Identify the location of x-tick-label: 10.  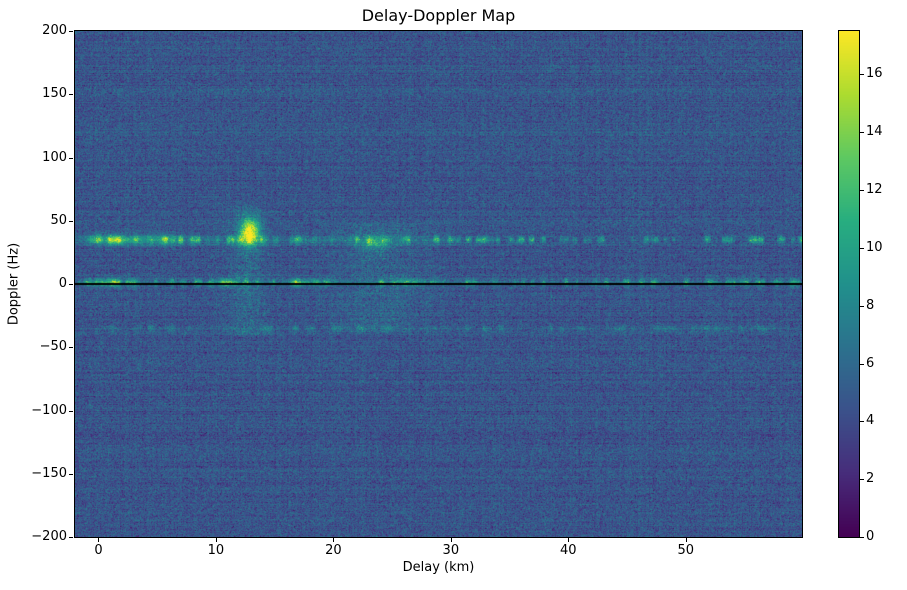
(216, 550).